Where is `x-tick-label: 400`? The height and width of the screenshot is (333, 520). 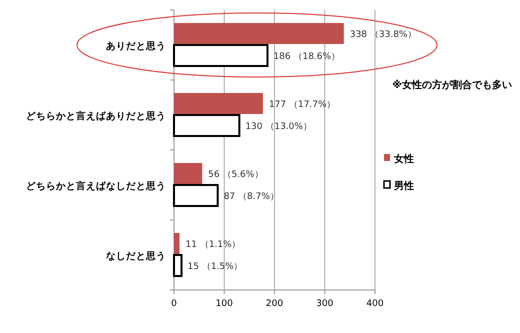 x-tick-label: 400 is located at coordinates (375, 304).